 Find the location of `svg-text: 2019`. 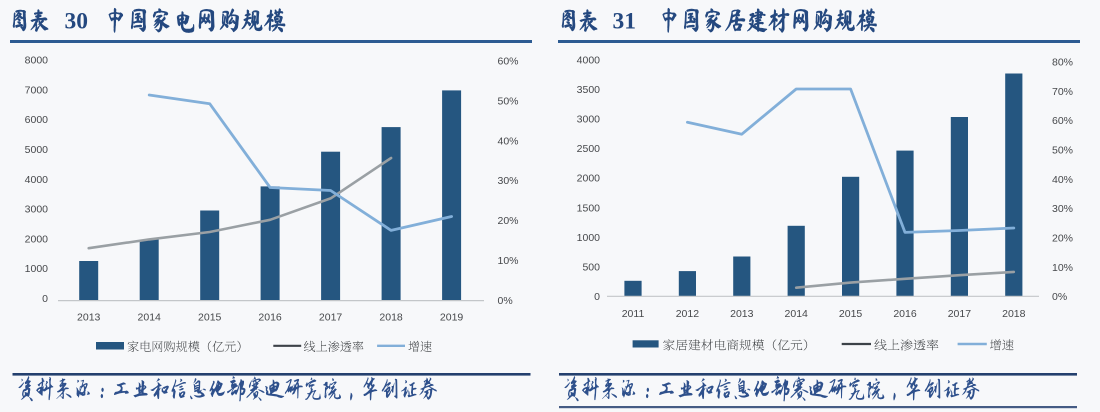

svg-text: 2019 is located at coordinates (452, 318).